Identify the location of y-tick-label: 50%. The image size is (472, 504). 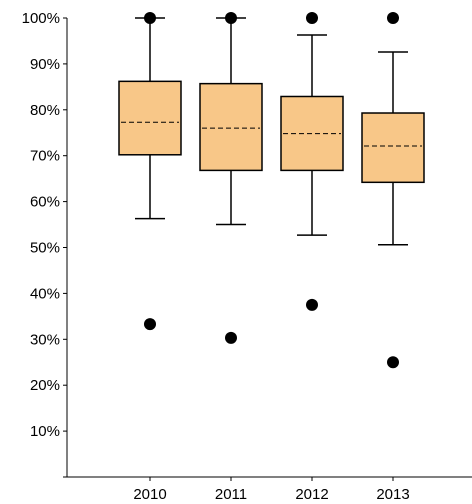
(45, 248).